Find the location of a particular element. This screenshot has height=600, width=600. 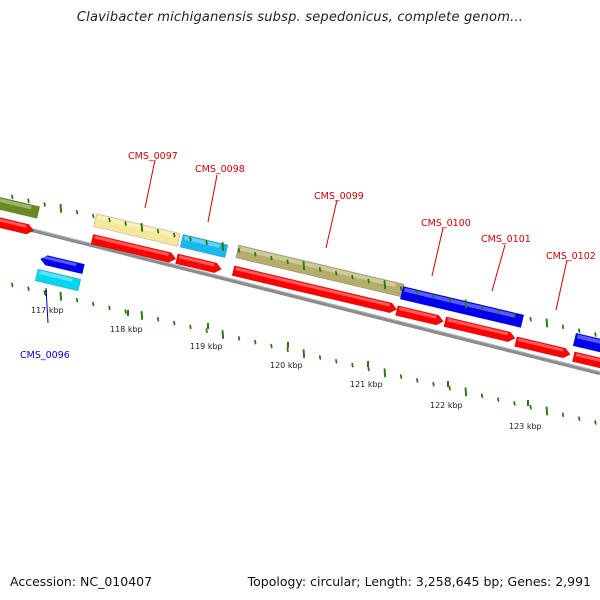

gene-arrow-partial-left is located at coordinates (17, 226).